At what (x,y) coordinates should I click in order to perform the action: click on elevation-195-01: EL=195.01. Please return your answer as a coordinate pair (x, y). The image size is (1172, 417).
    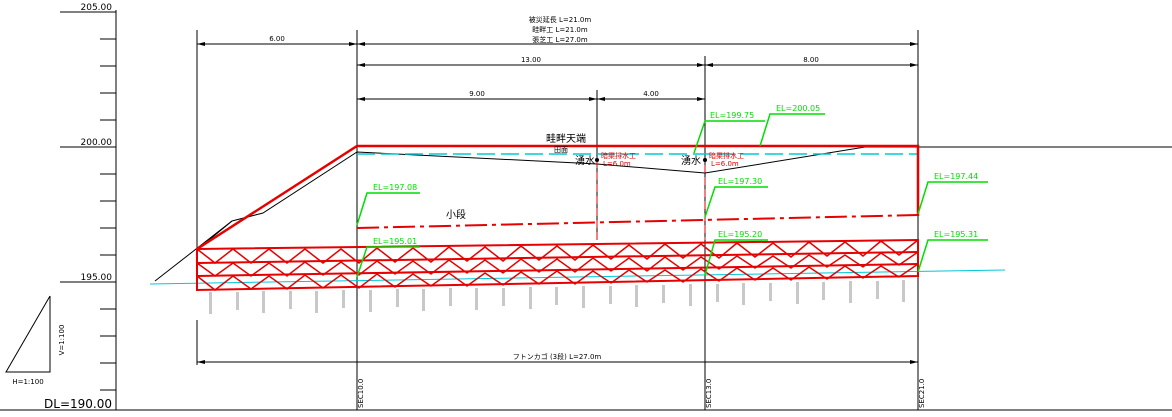
    Looking at the image, I should click on (395, 241).